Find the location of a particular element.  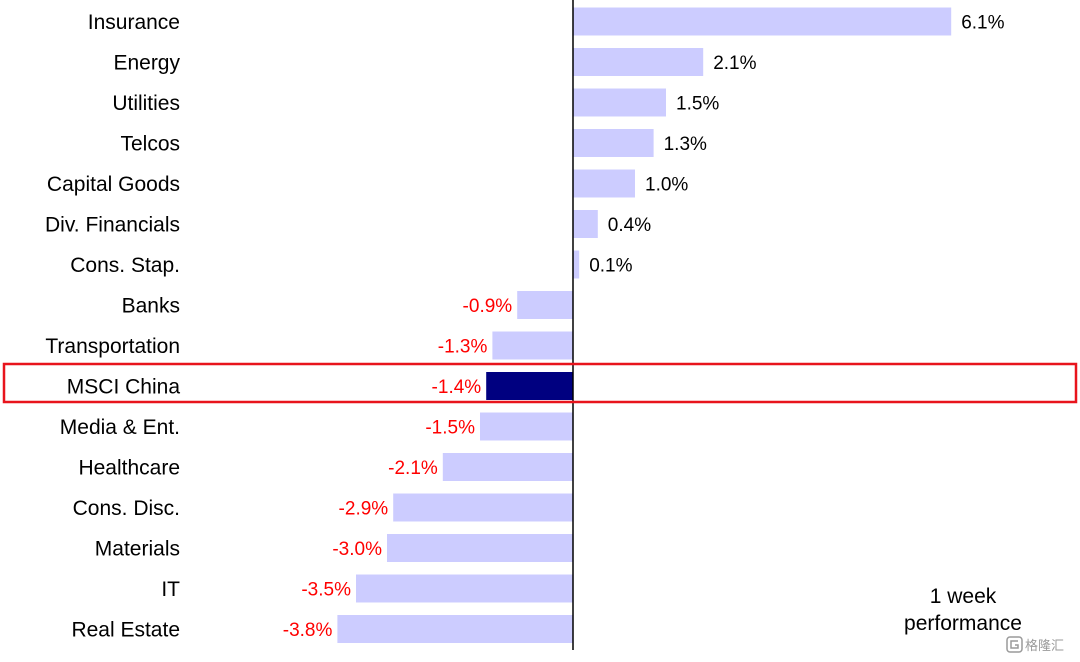

msci-china-highlight-box is located at coordinates (540, 383).